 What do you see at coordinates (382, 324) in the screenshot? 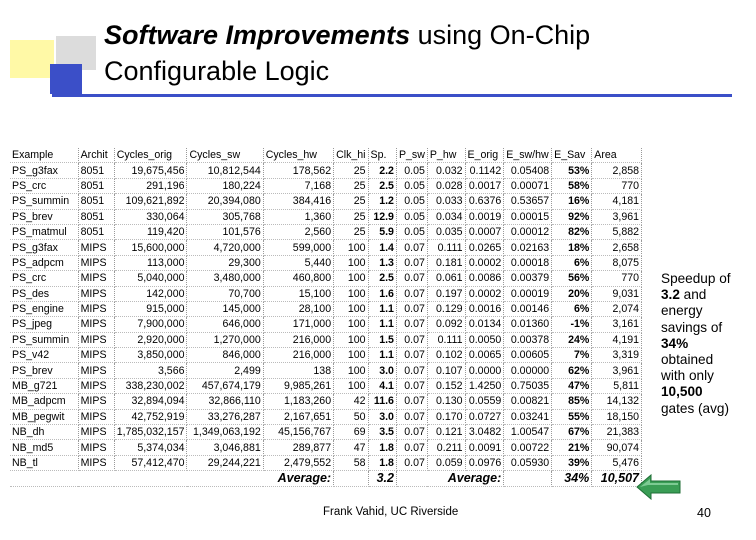
I see `cell-speedup: 1.1` at bounding box center [382, 324].